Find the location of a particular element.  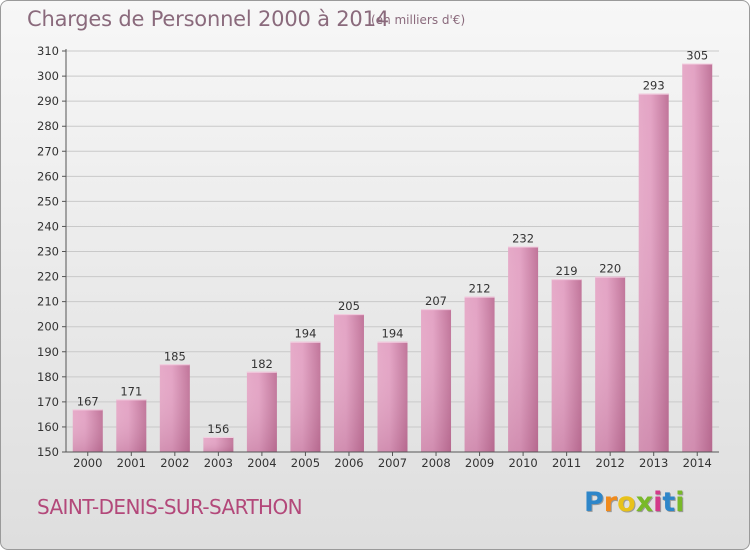

logo-letter: t is located at coordinates (669, 502).